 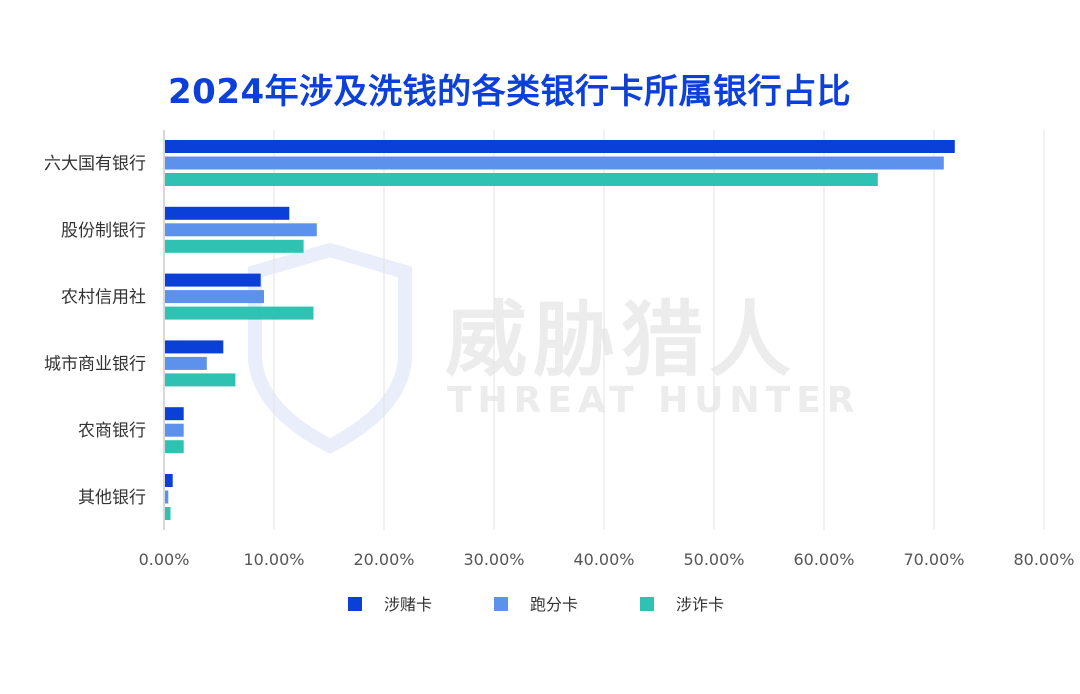 I want to click on watermark-text-cn: 威胁猎人, so click(x=621, y=340).